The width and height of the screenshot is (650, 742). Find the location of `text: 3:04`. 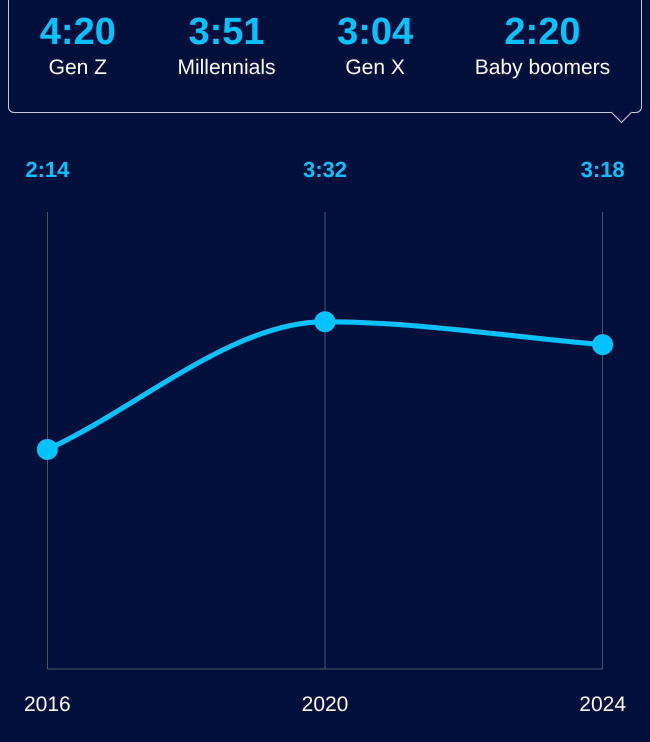

text: 3:04 is located at coordinates (375, 32).